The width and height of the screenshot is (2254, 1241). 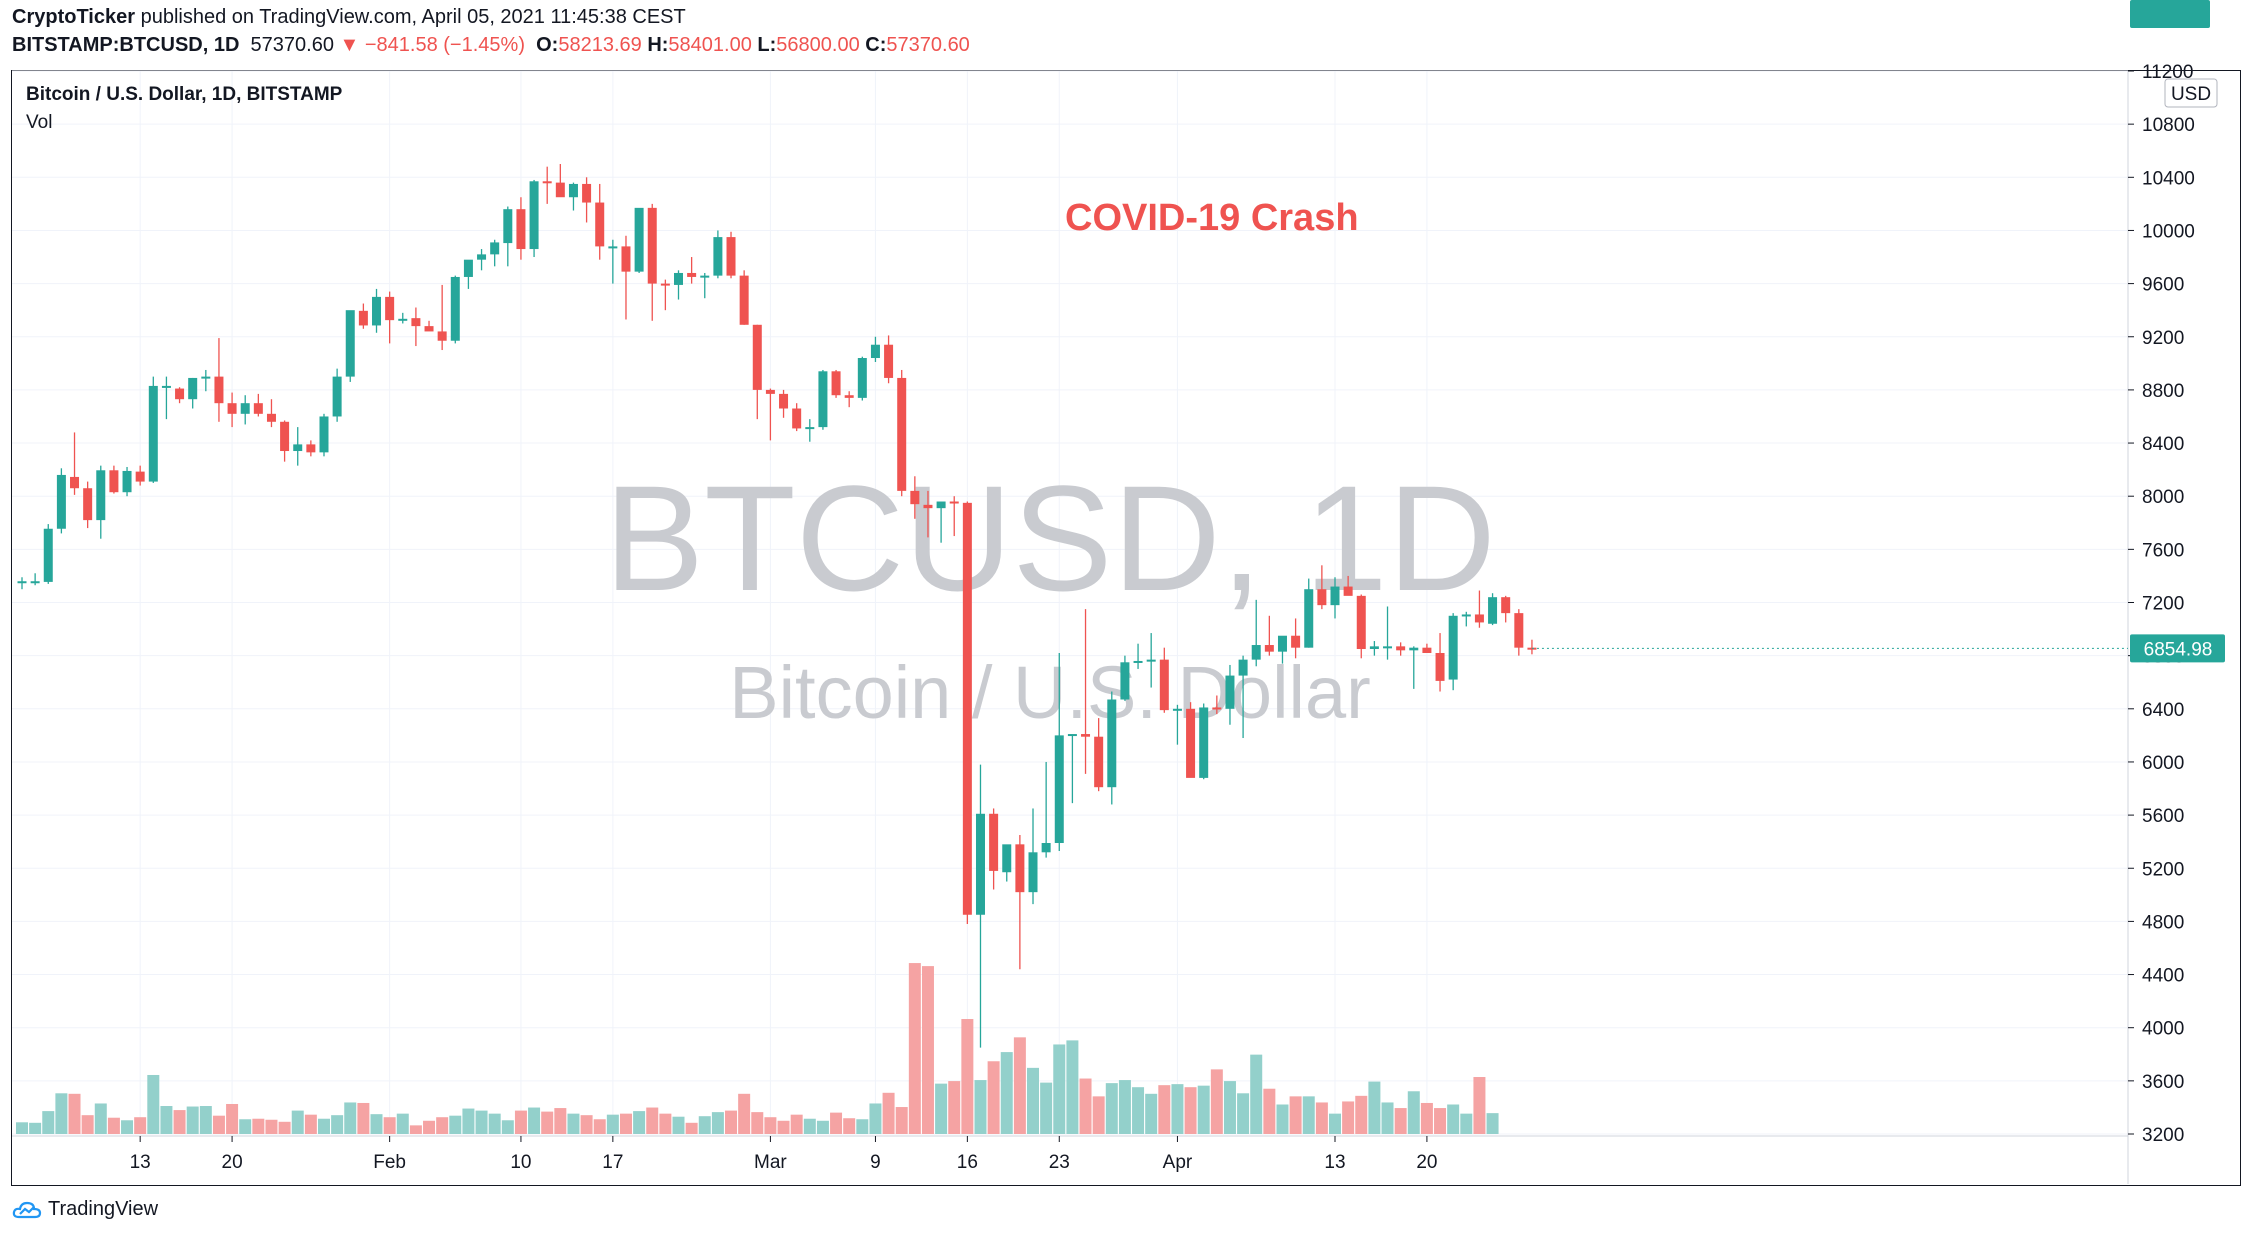 What do you see at coordinates (2167, 72) in the screenshot?
I see `y-tick-label: 11200` at bounding box center [2167, 72].